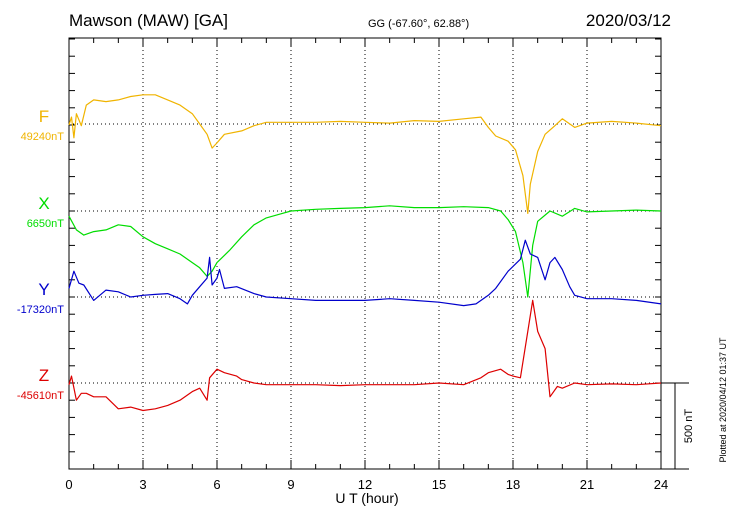 This screenshot has width=730, height=520. Describe the element at coordinates (40, 310) in the screenshot. I see `baseline-label-y: -17320nT` at that location.